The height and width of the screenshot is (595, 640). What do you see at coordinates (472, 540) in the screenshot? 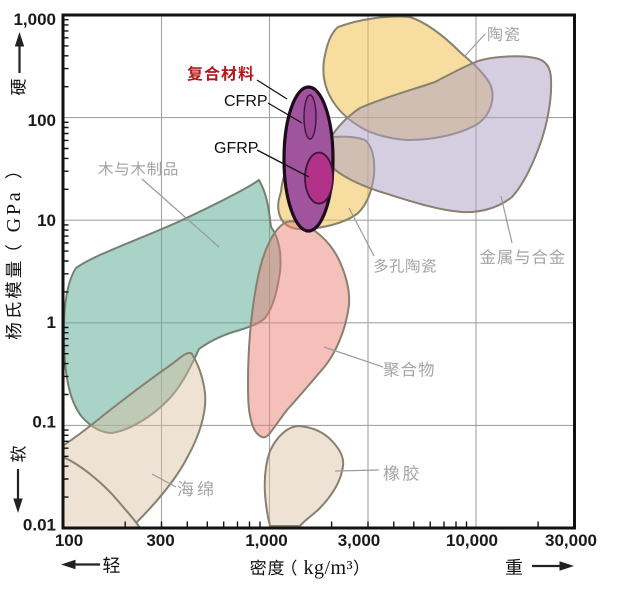
I see `svg-text: 10,000` at bounding box center [472, 540].